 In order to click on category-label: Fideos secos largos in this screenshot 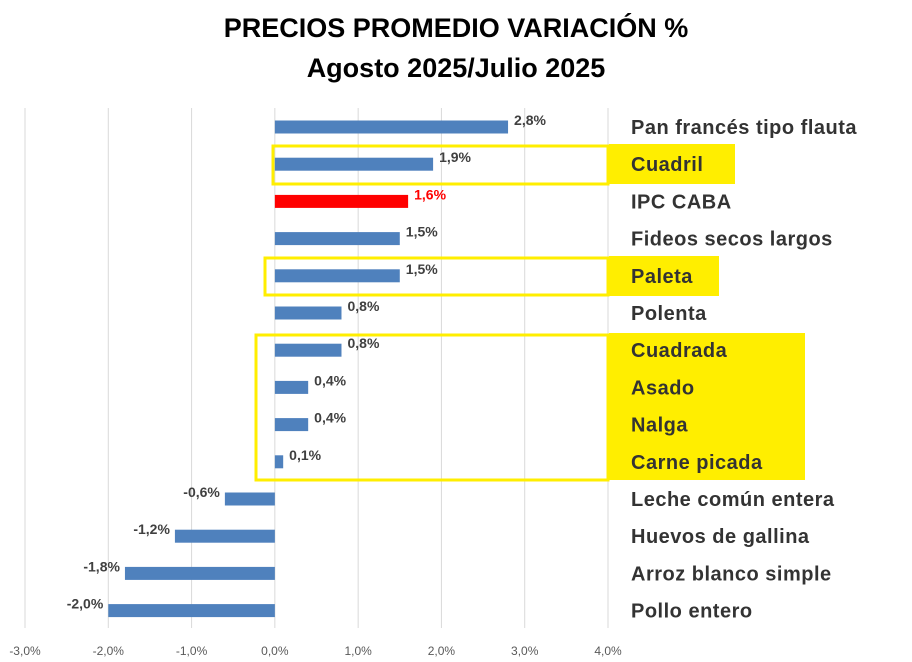, I will do `click(732, 240)`.